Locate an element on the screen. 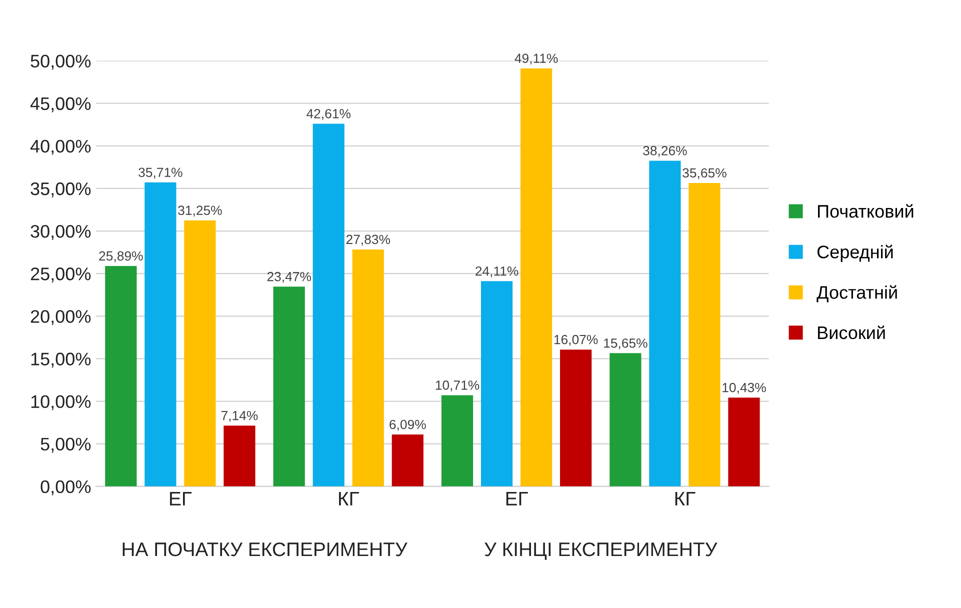 The width and height of the screenshot is (961, 608). text: НА ПОЧАТКУ ЕКСПЕРИМЕНТУ is located at coordinates (265, 549).